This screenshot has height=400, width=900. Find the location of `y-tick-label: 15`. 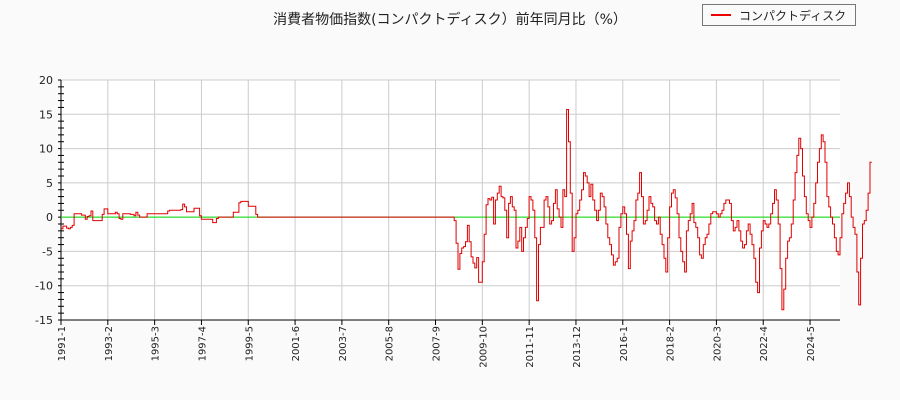

y-tick-label: 15 is located at coordinates (46, 114).